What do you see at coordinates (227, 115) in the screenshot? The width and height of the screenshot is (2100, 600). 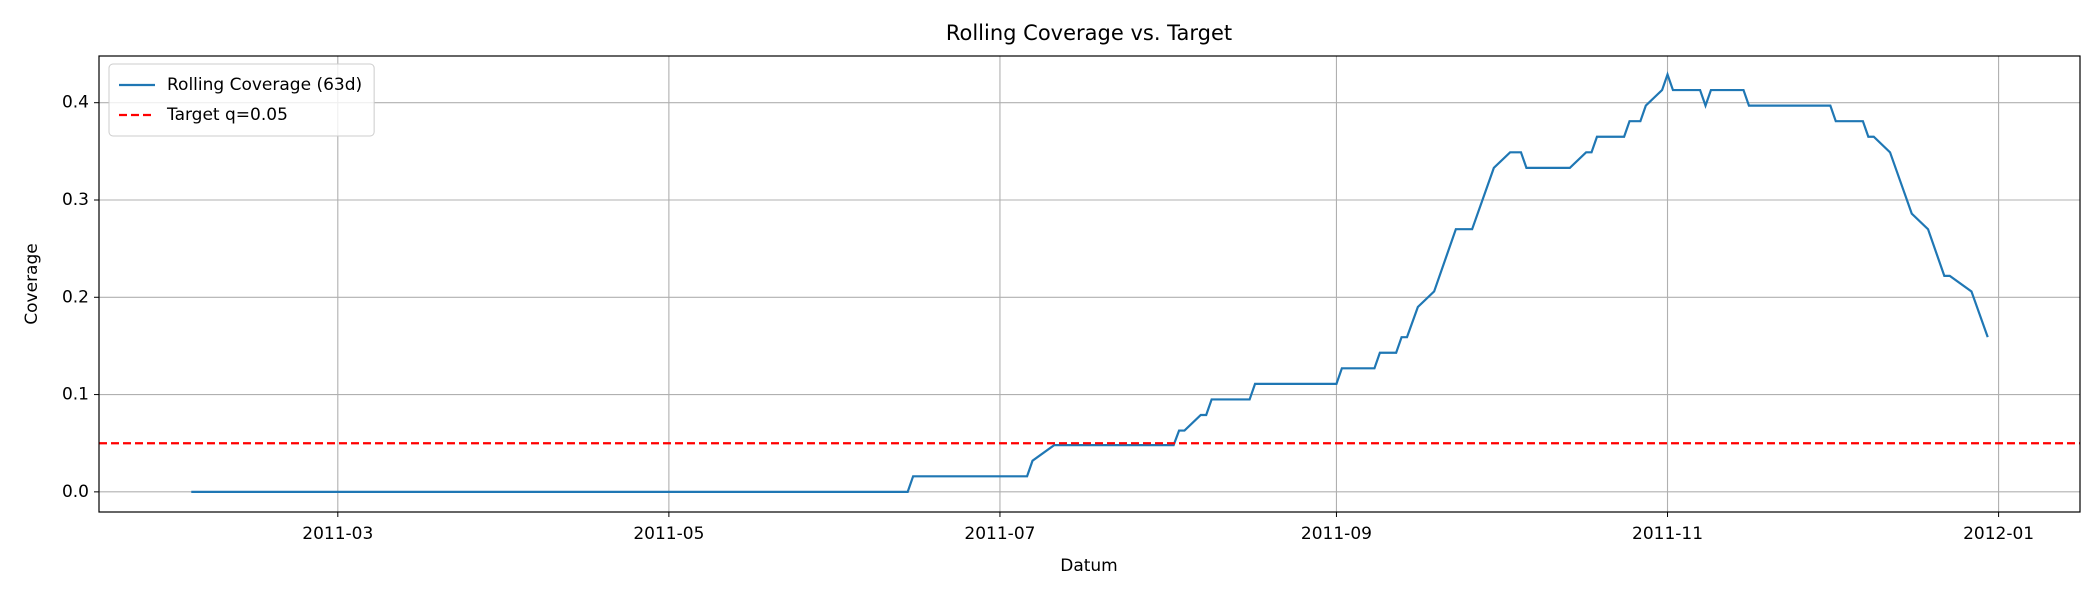 I see `legend-label: Target q=0.05` at bounding box center [227, 115].